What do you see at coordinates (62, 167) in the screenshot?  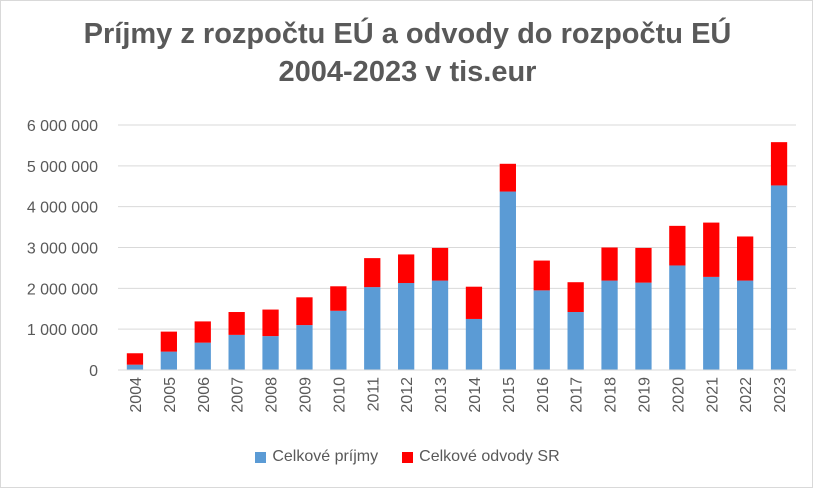 I see `y-tick-label: 5 000 000` at bounding box center [62, 167].